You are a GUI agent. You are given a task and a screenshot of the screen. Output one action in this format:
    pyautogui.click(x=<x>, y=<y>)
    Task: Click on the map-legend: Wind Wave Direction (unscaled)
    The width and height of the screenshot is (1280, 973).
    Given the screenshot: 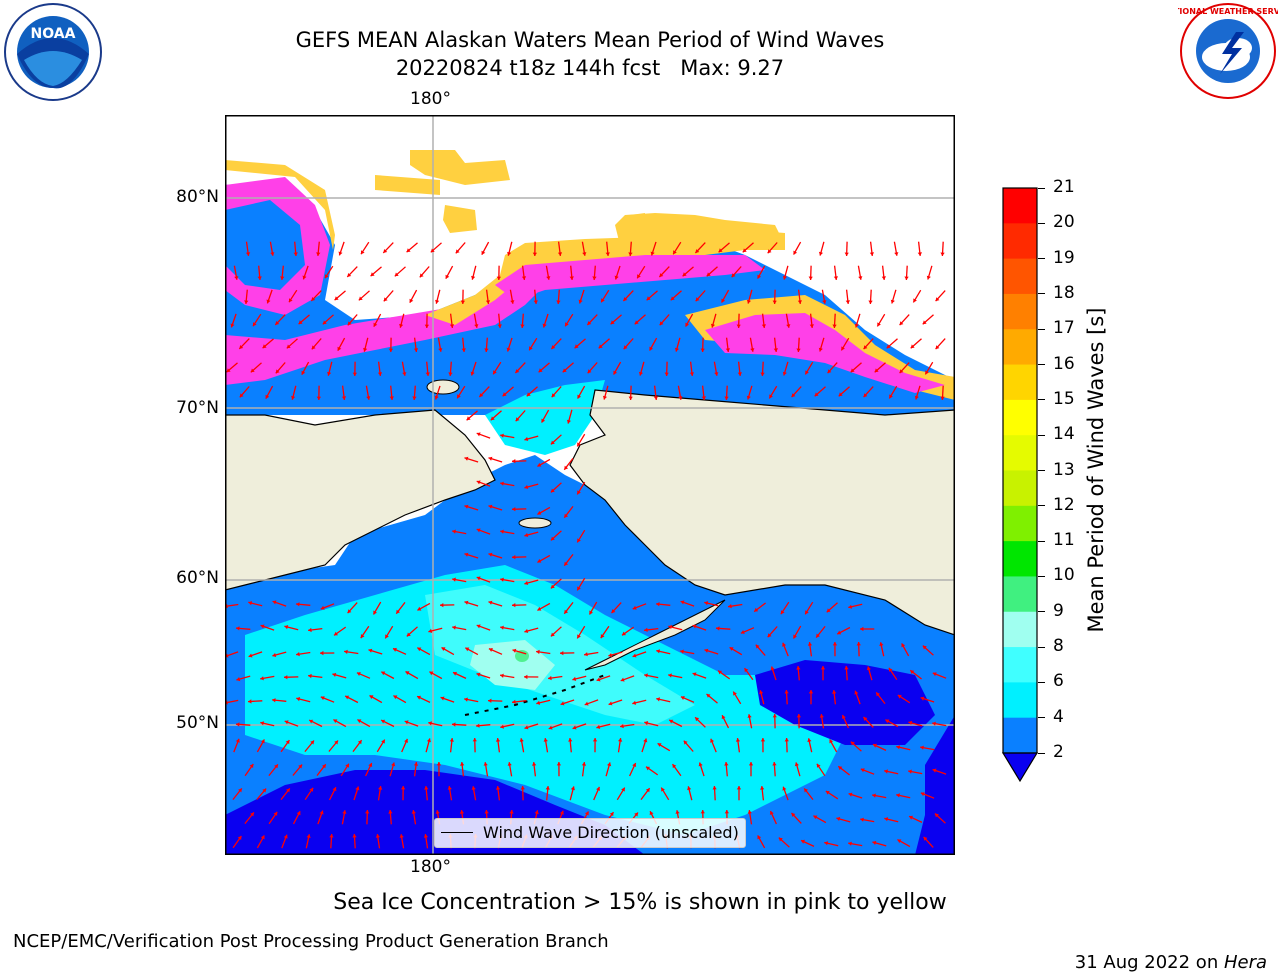 What is the action you would take?
    pyautogui.click(x=590, y=833)
    